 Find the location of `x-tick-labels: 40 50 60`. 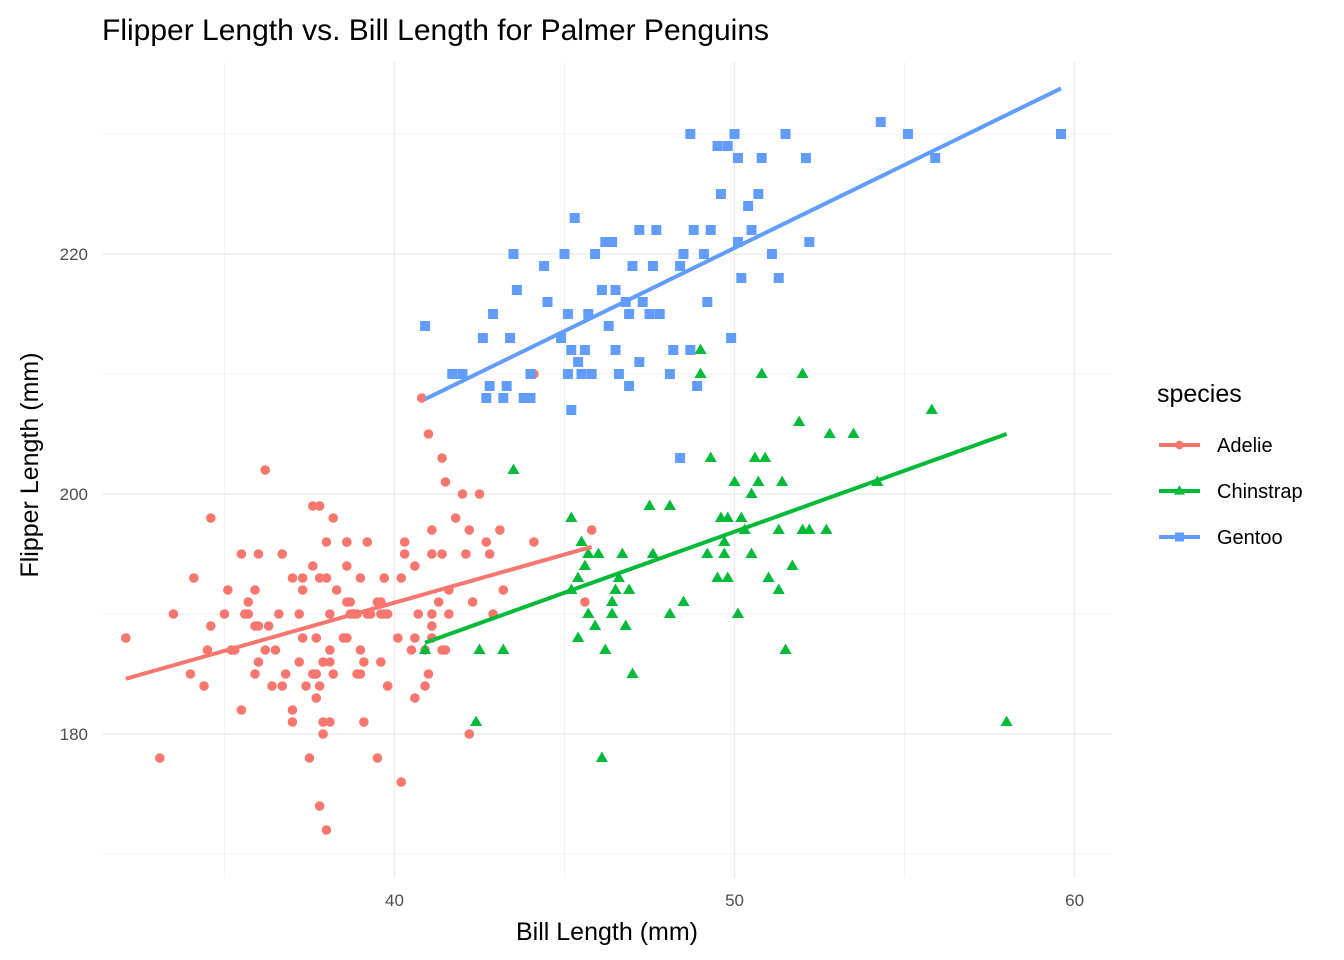

x-tick-labels: 40 50 60 is located at coordinates (734, 900).